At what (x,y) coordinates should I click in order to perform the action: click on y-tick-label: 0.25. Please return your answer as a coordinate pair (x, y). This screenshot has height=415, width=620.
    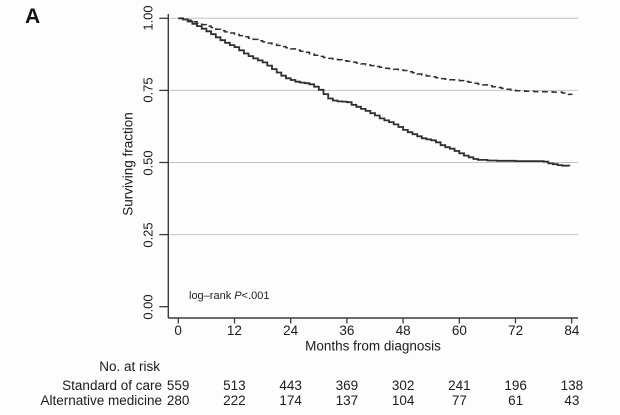
    Looking at the image, I should click on (148, 235).